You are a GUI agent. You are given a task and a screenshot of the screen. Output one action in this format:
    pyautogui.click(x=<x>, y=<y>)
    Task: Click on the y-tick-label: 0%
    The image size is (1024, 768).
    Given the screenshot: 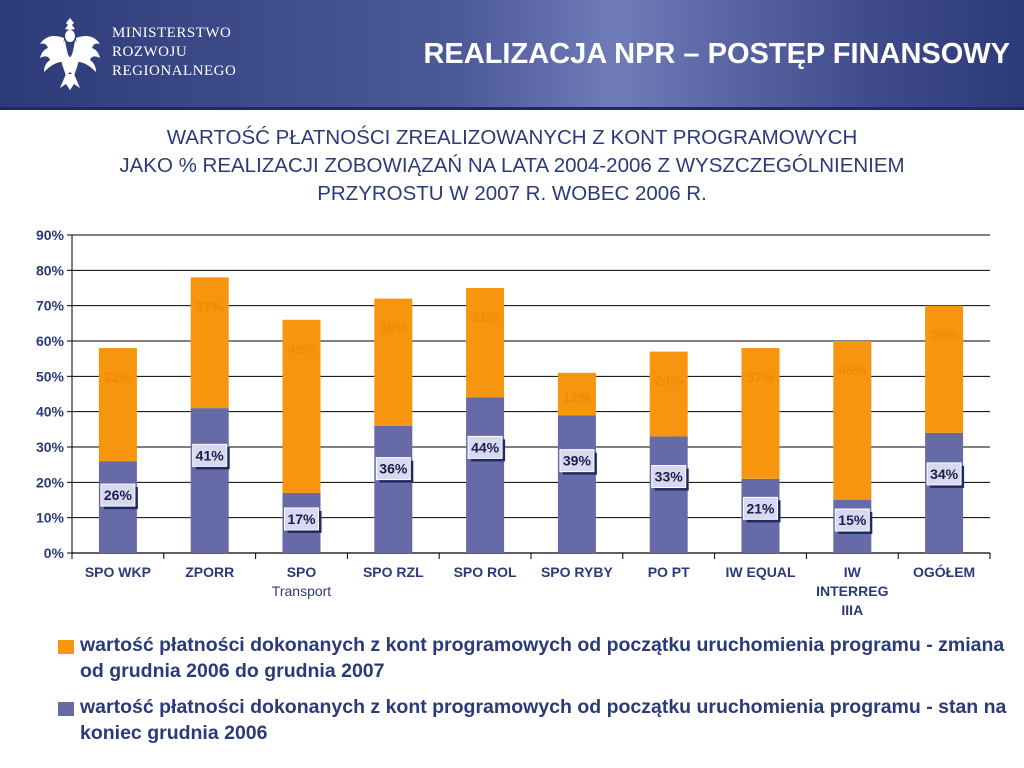 What is the action you would take?
    pyautogui.click(x=54, y=553)
    